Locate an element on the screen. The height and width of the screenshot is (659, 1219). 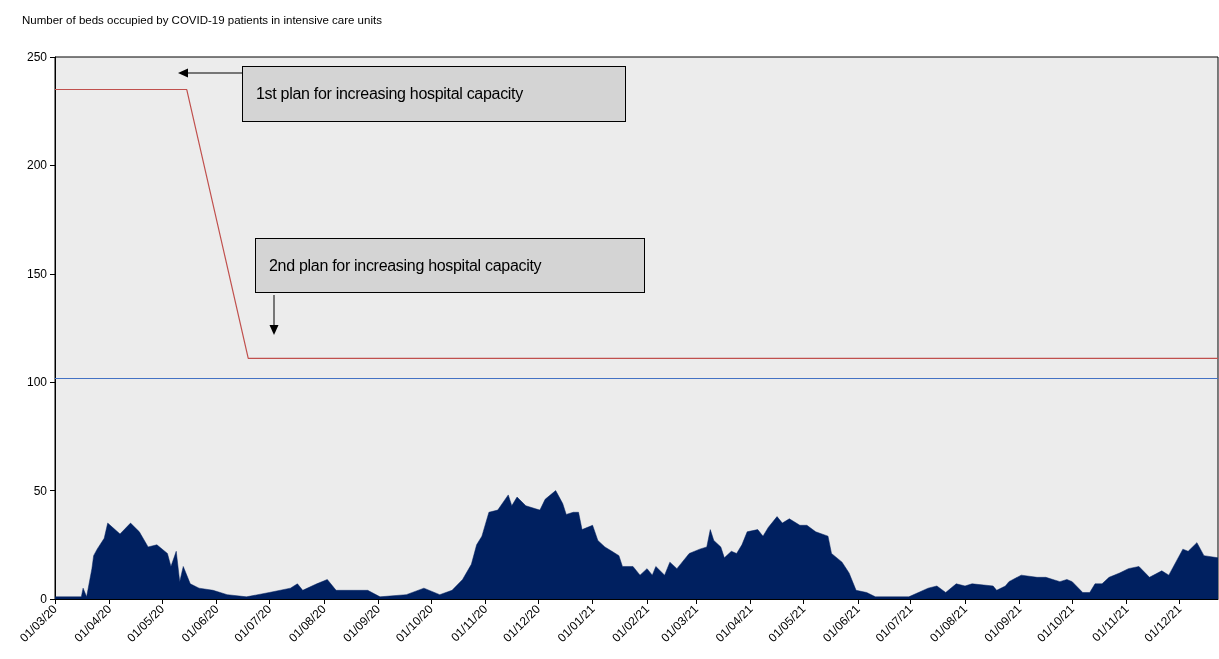
y-tick-label: 100 is located at coordinates (37, 382).